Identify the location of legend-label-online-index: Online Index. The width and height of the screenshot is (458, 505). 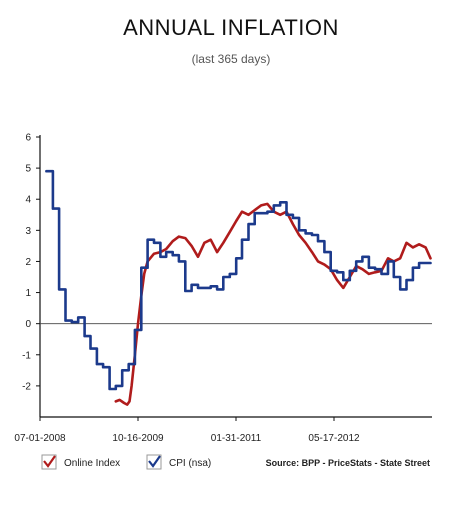
(92, 463).